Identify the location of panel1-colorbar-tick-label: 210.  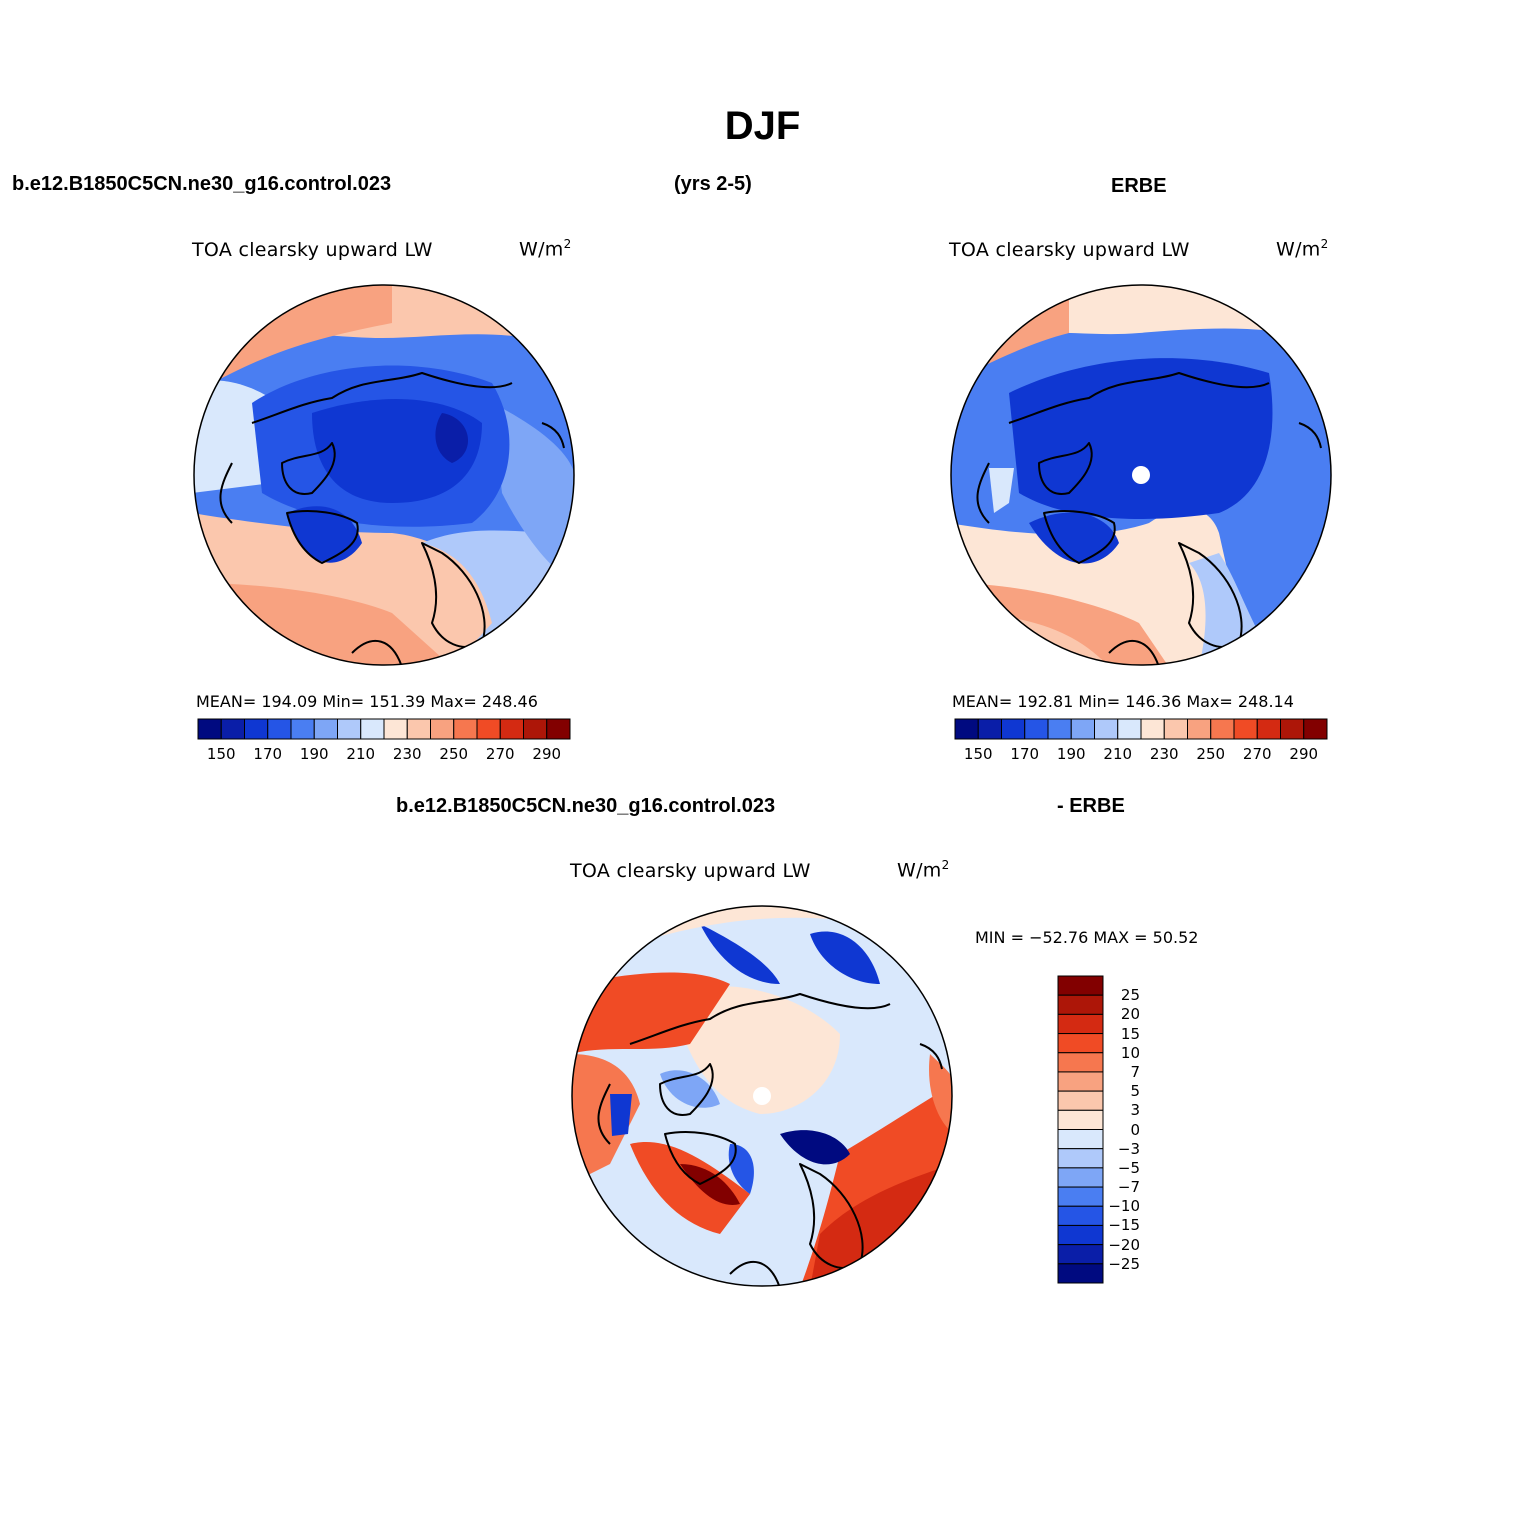
(361, 754).